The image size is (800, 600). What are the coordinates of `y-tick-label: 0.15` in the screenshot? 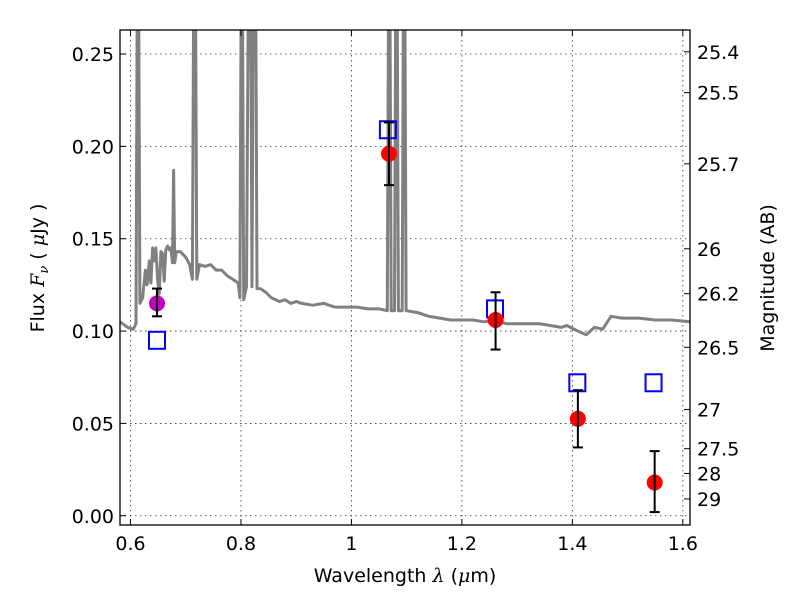 It's located at (93, 240).